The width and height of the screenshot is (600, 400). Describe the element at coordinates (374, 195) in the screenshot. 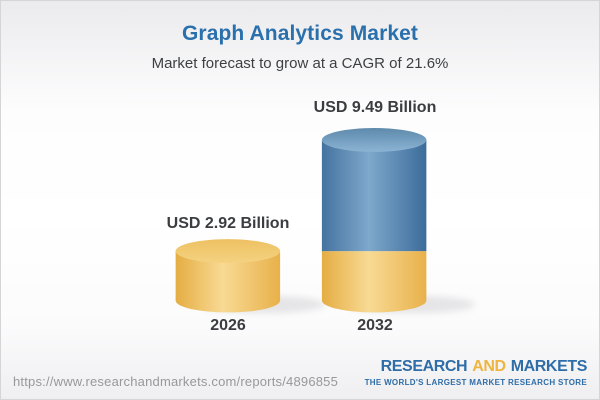

I see `bar-segment-2032-blue` at that location.